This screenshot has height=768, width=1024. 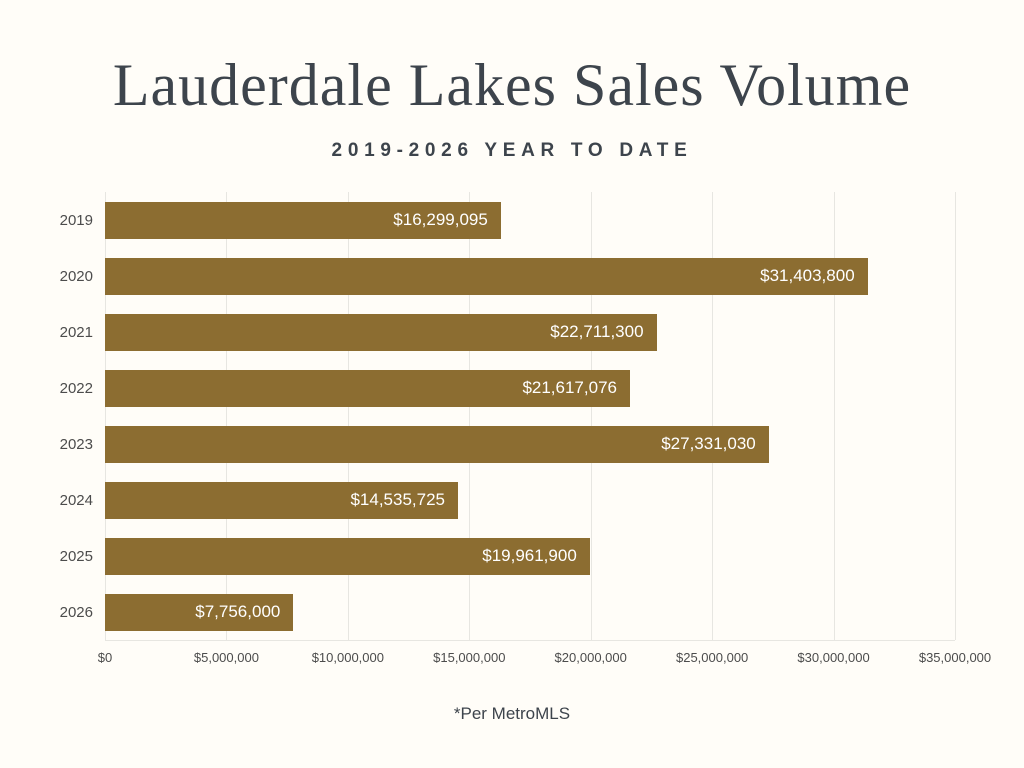 What do you see at coordinates (347, 657) in the screenshot?
I see `x-tick-label: $10,000,000` at bounding box center [347, 657].